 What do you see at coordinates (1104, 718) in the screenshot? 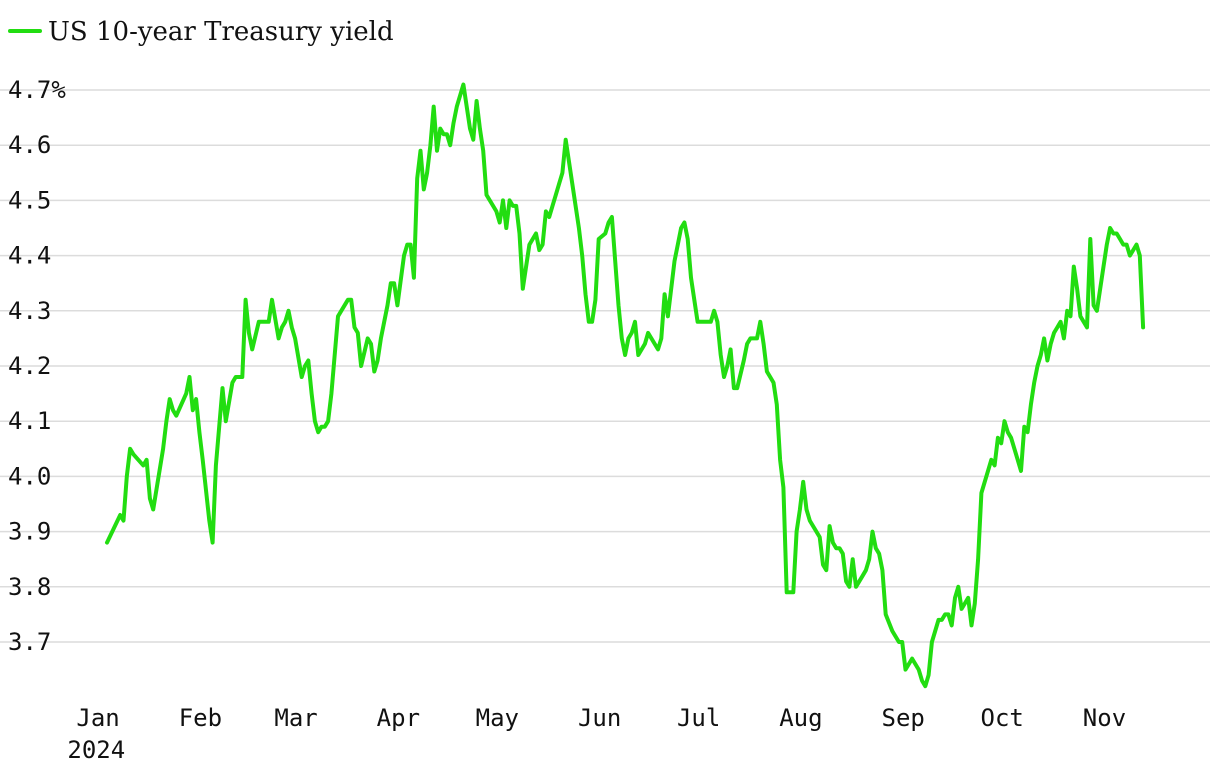
I see `x-tick-label: Nov` at bounding box center [1104, 718].